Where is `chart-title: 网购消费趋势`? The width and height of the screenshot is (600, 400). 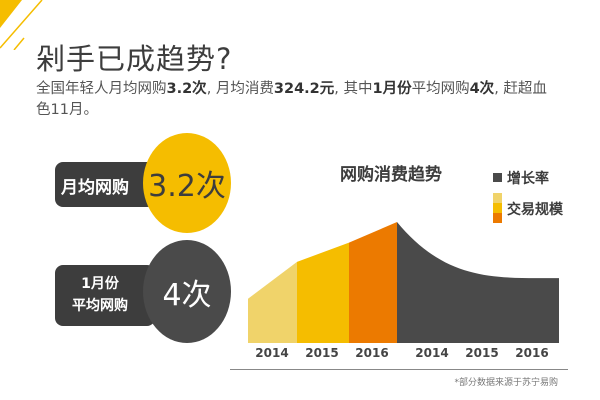 chart-title: 网购消费趋势 is located at coordinates (391, 175).